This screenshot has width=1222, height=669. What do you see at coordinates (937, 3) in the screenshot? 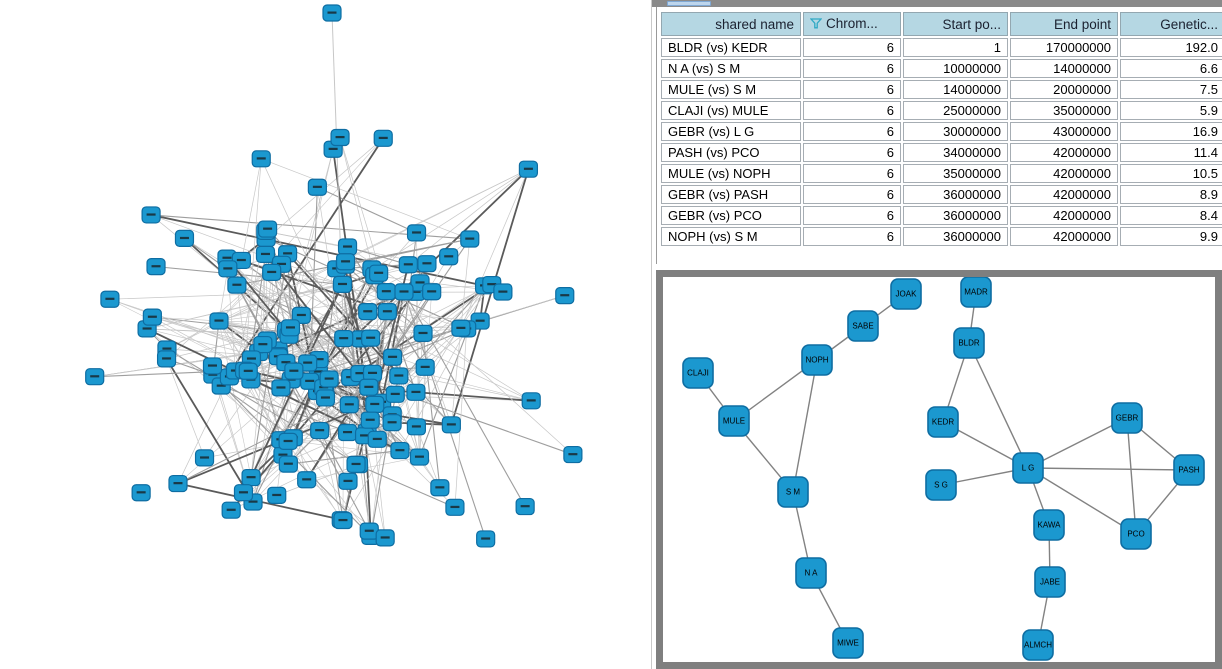
I see `horizontal-scrollbar` at bounding box center [937, 3].